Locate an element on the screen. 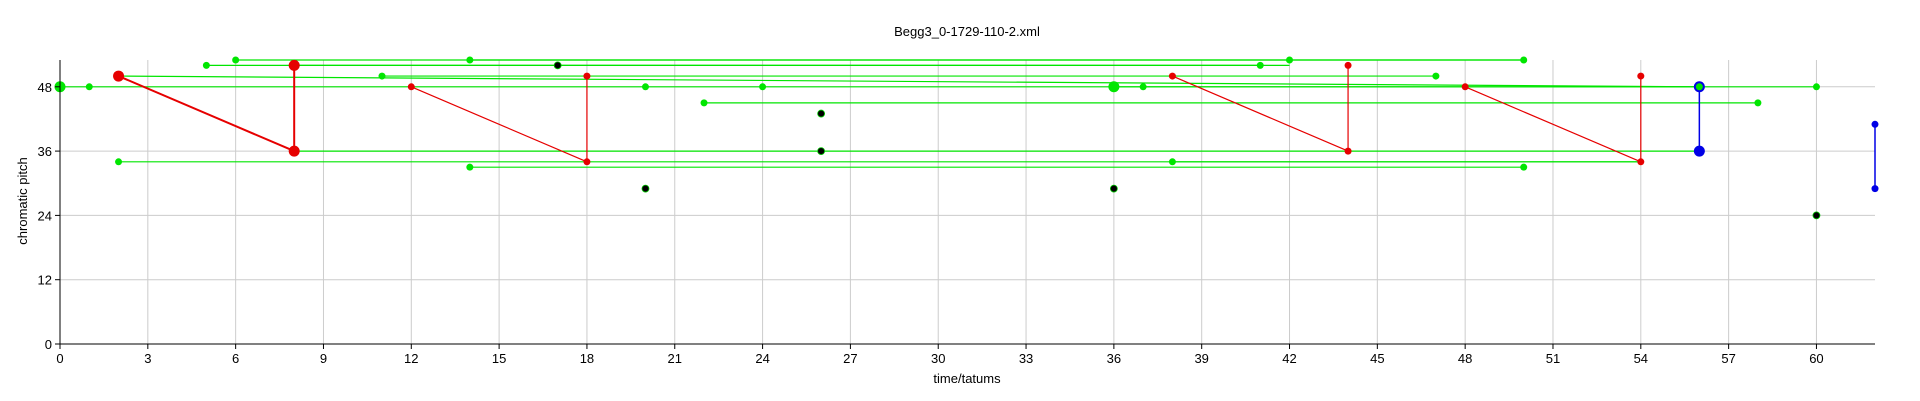 This screenshot has height=401, width=1920. x-tick-label: 30 is located at coordinates (938, 358).